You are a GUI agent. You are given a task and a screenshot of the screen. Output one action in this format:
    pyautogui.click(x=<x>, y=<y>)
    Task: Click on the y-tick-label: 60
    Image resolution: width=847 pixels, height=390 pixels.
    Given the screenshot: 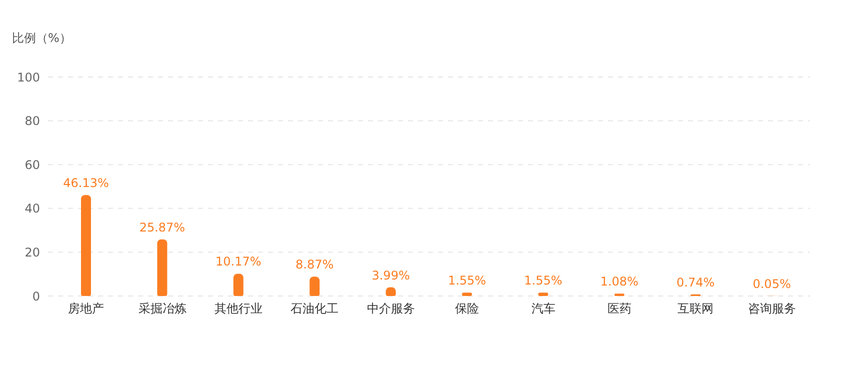 What is the action you would take?
    pyautogui.click(x=32, y=165)
    